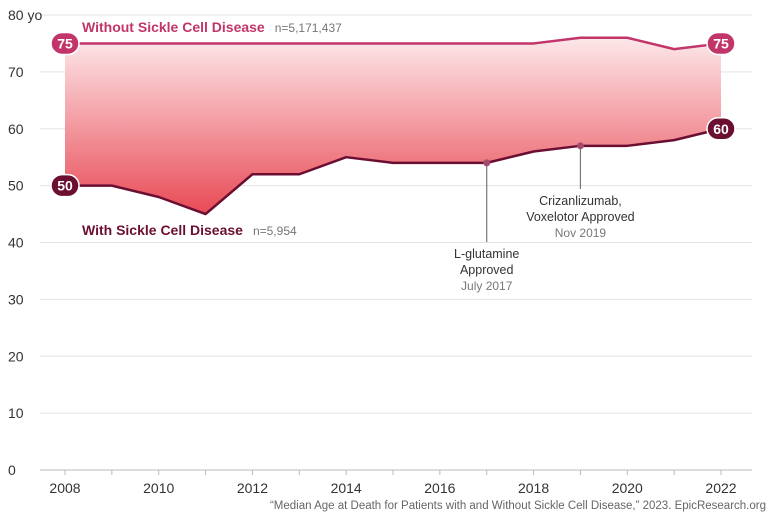 The height and width of the screenshot is (512, 768). What do you see at coordinates (580, 201) in the screenshot?
I see `annotation-text: Crizanlizumab,` at bounding box center [580, 201].